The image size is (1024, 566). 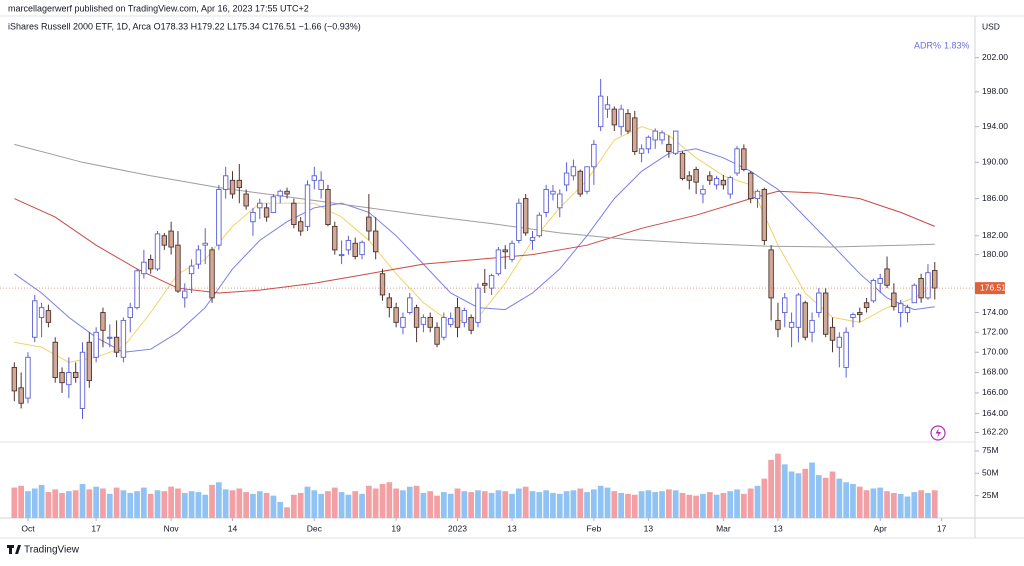 What do you see at coordinates (995, 57) in the screenshot?
I see `y-tick-label: 202.00` at bounding box center [995, 57].